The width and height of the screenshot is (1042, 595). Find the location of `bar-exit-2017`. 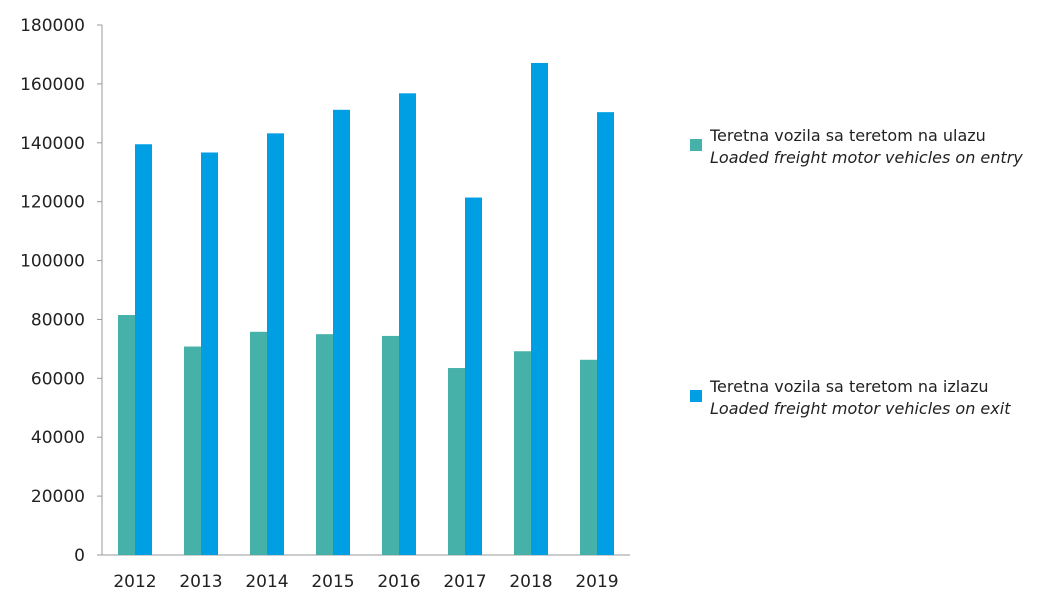

bar-exit-2017 is located at coordinates (473, 376).